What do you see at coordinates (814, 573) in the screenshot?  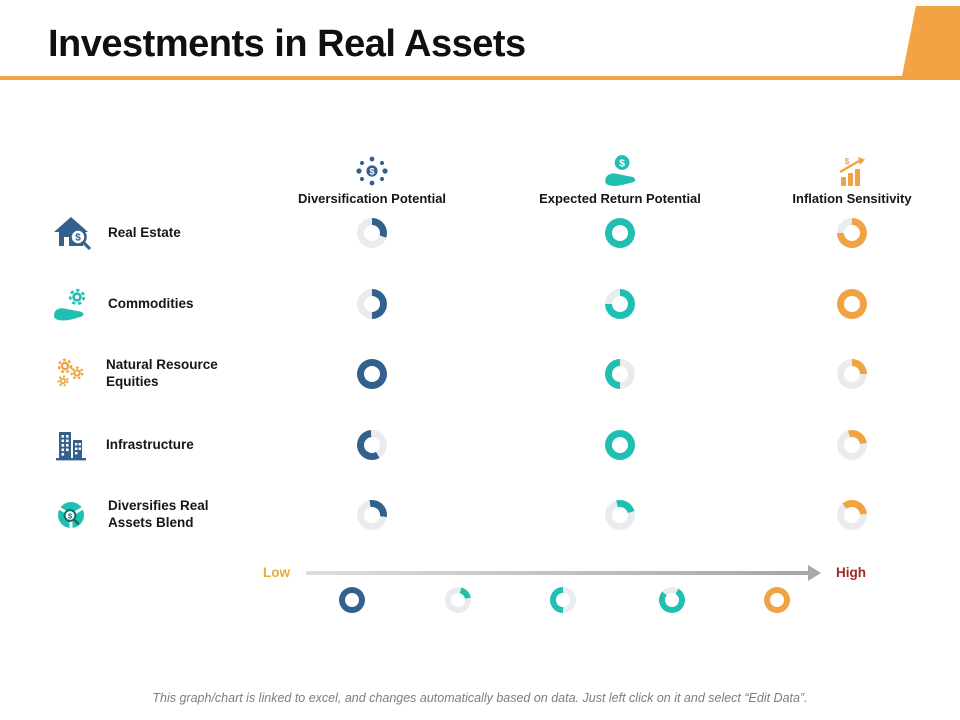 I see `legend-arrow-head-icon` at bounding box center [814, 573].